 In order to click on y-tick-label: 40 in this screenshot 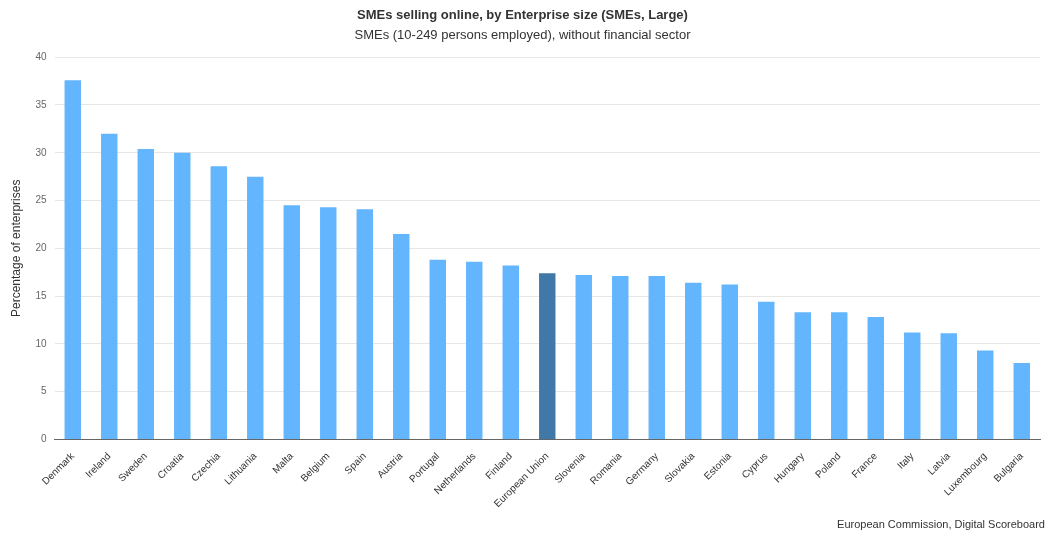, I will do `click(41, 56)`.